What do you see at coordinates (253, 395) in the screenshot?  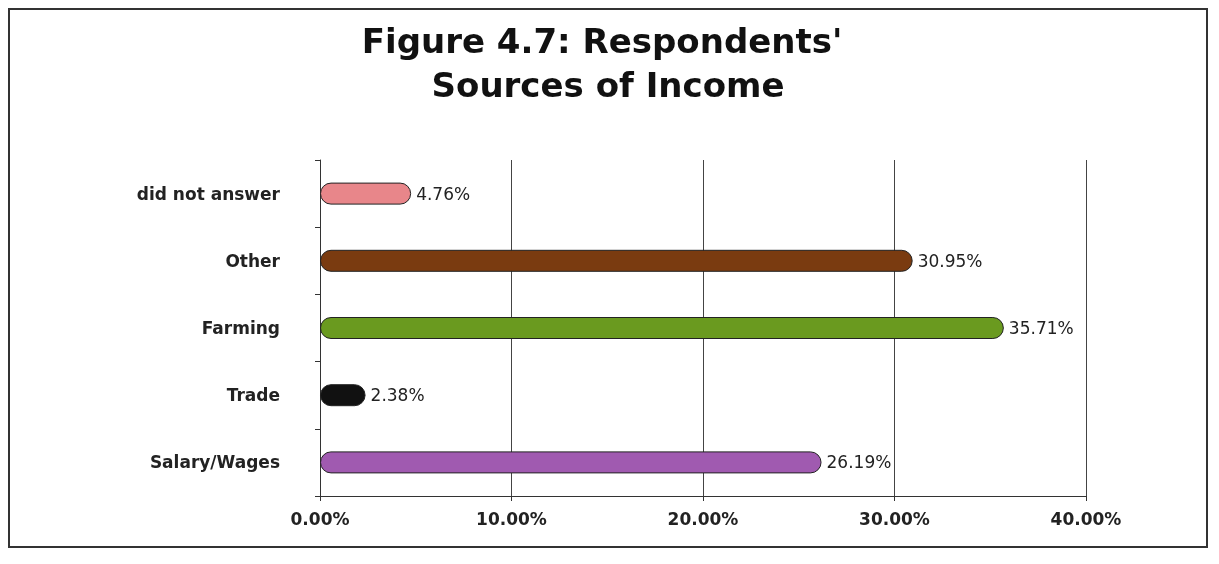 I see `y-tick-label: Trade` at bounding box center [253, 395].